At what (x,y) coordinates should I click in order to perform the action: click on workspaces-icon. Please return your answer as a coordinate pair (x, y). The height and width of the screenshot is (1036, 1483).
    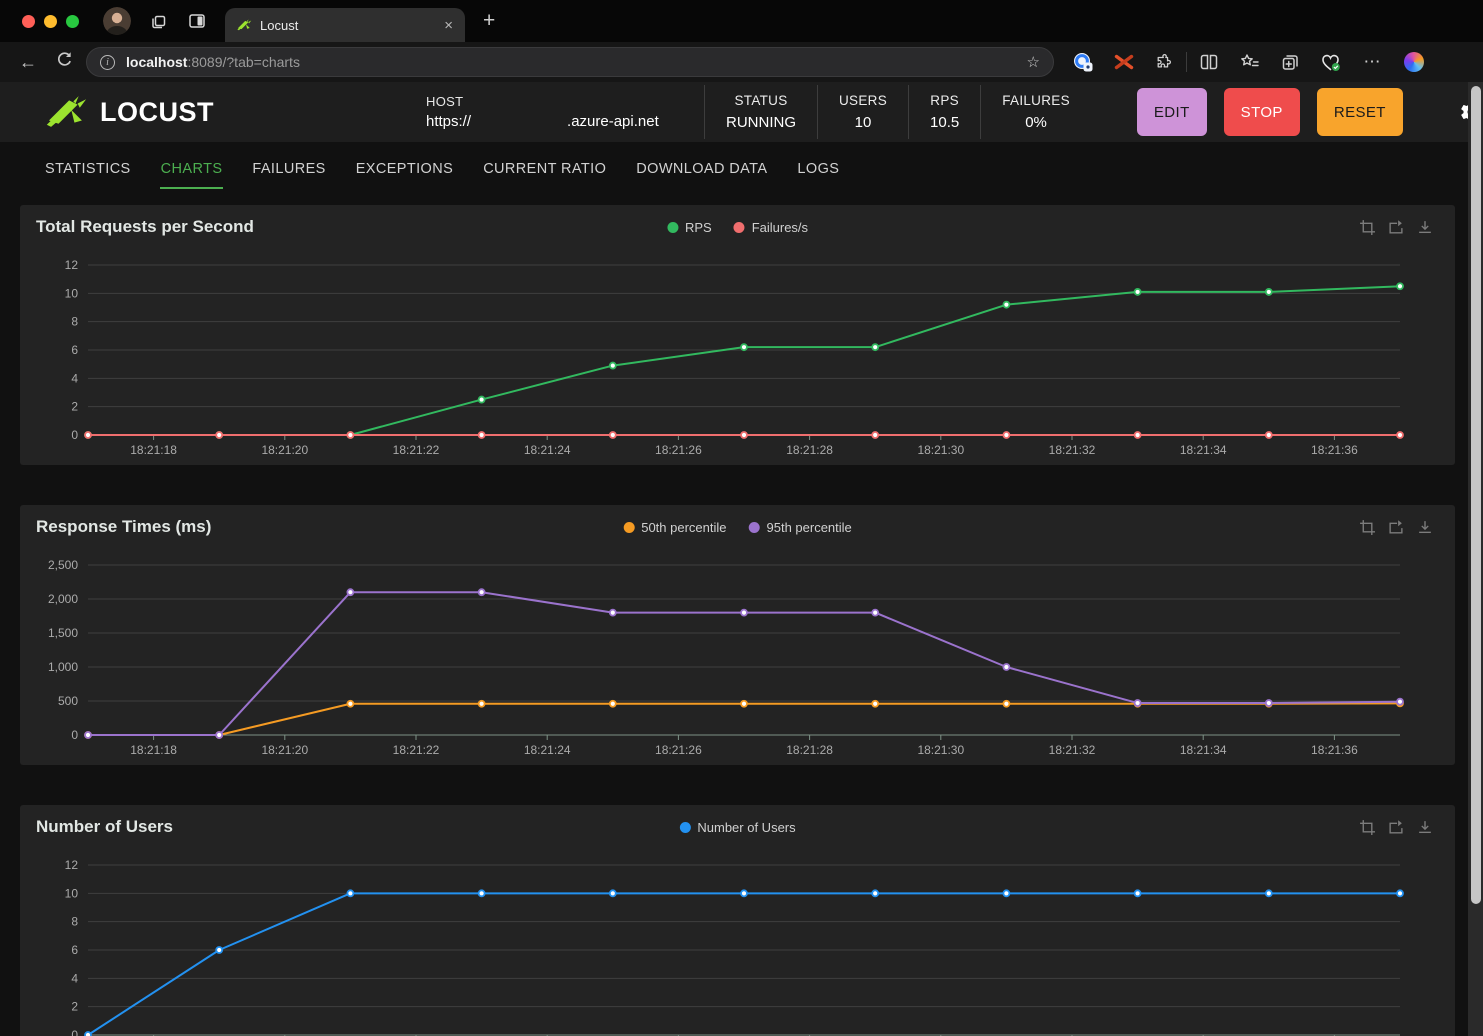
    Looking at the image, I should click on (159, 21).